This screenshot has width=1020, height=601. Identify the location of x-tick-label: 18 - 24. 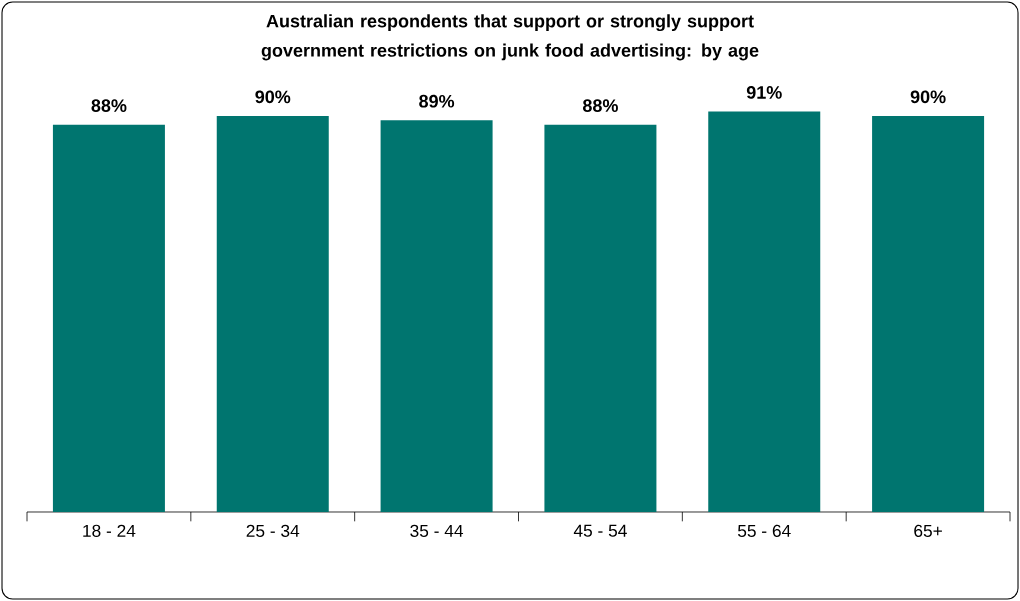
(109, 530).